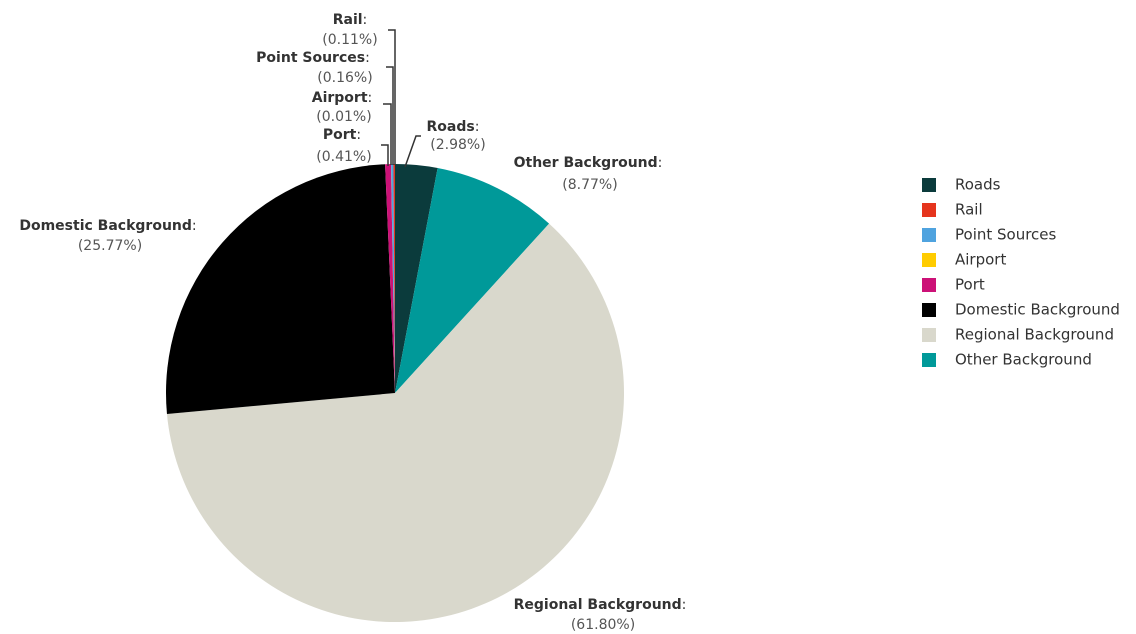 This screenshot has height=634, width=1136. Describe the element at coordinates (1023, 360) in the screenshot. I see `legend-label: Other Background` at that location.